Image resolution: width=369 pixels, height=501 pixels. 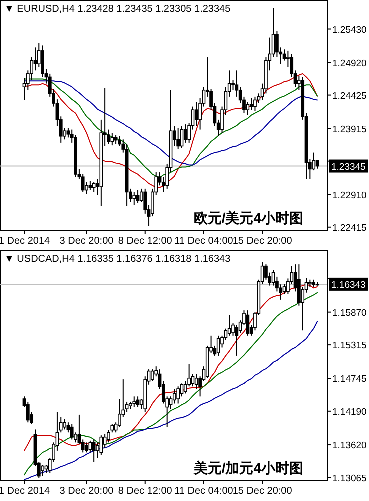 I want to click on y-tick-label: 1.15870, so click(x=349, y=313).